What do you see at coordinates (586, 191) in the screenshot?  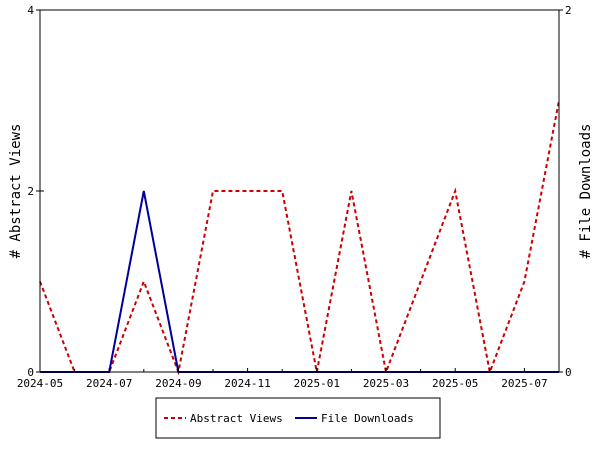 I see `y-right-axis-title: # File Downloads` at bounding box center [586, 191].